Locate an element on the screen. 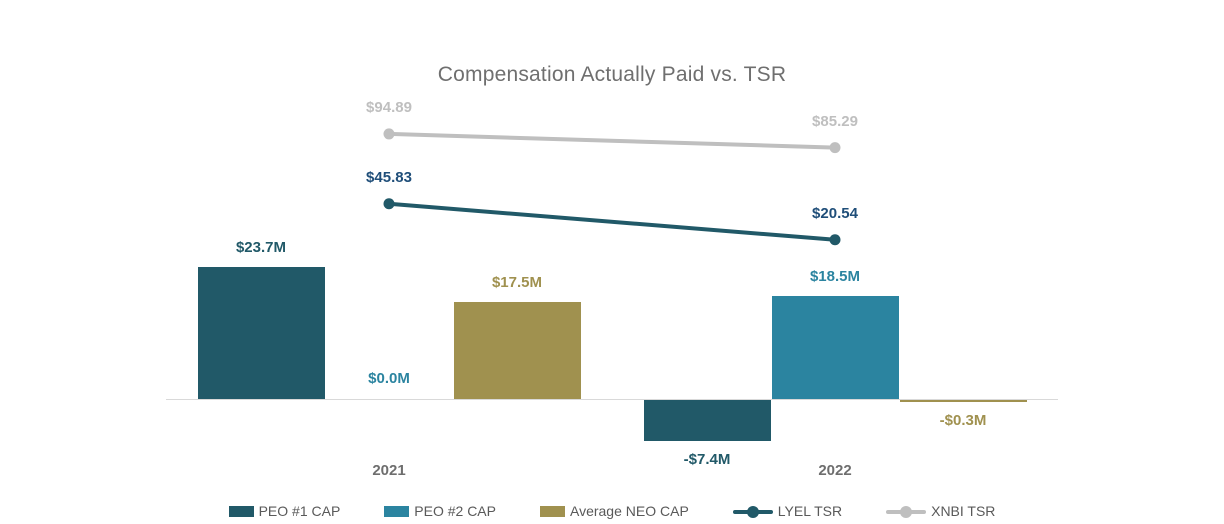 This screenshot has width=1224, height=524. lyel-tsr-line is located at coordinates (612, 221).